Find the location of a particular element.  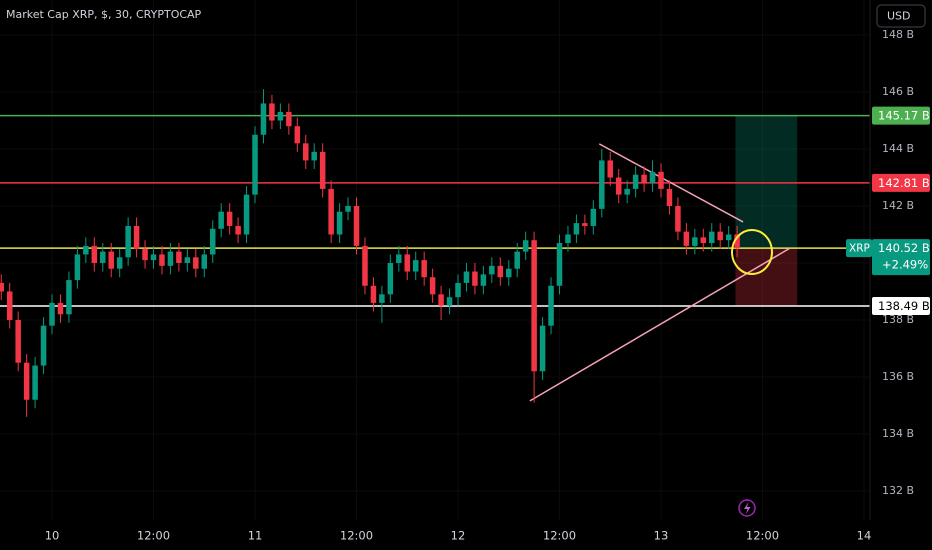

y-tick-label: 146 B is located at coordinates (898, 91).